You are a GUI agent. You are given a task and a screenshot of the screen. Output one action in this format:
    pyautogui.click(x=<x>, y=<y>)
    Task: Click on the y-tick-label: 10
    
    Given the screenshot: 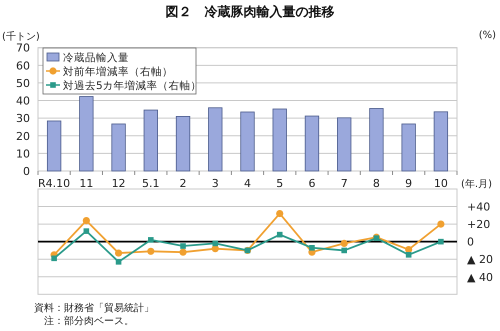 What is the action you would take?
    pyautogui.click(x=23, y=153)
    